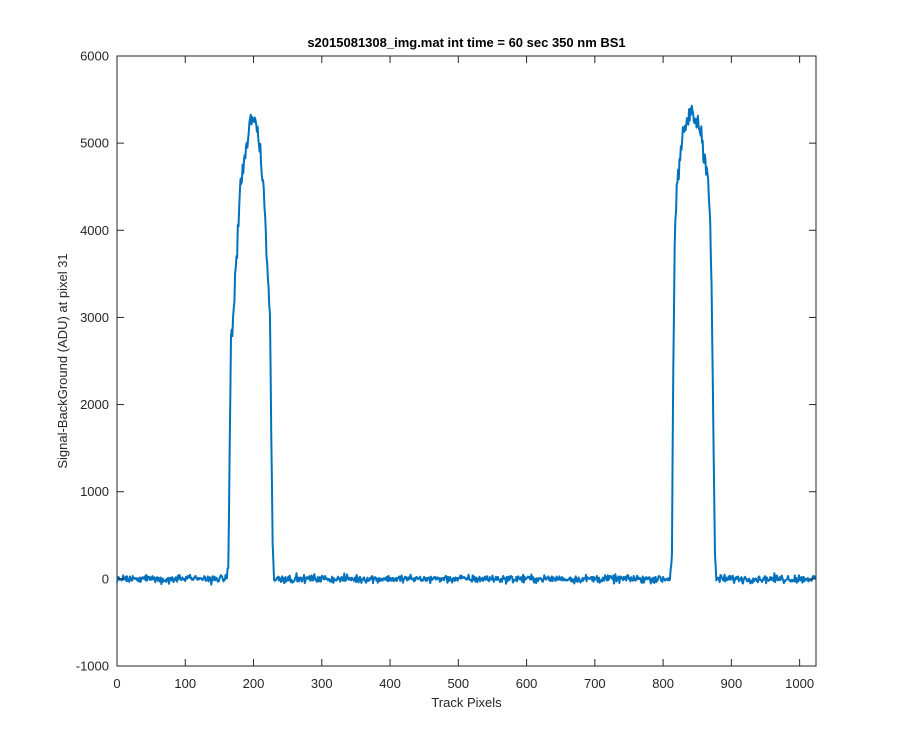 The image size is (900, 750). Describe the element at coordinates (527, 683) in the screenshot. I see `x-tick-label: 600` at that location.